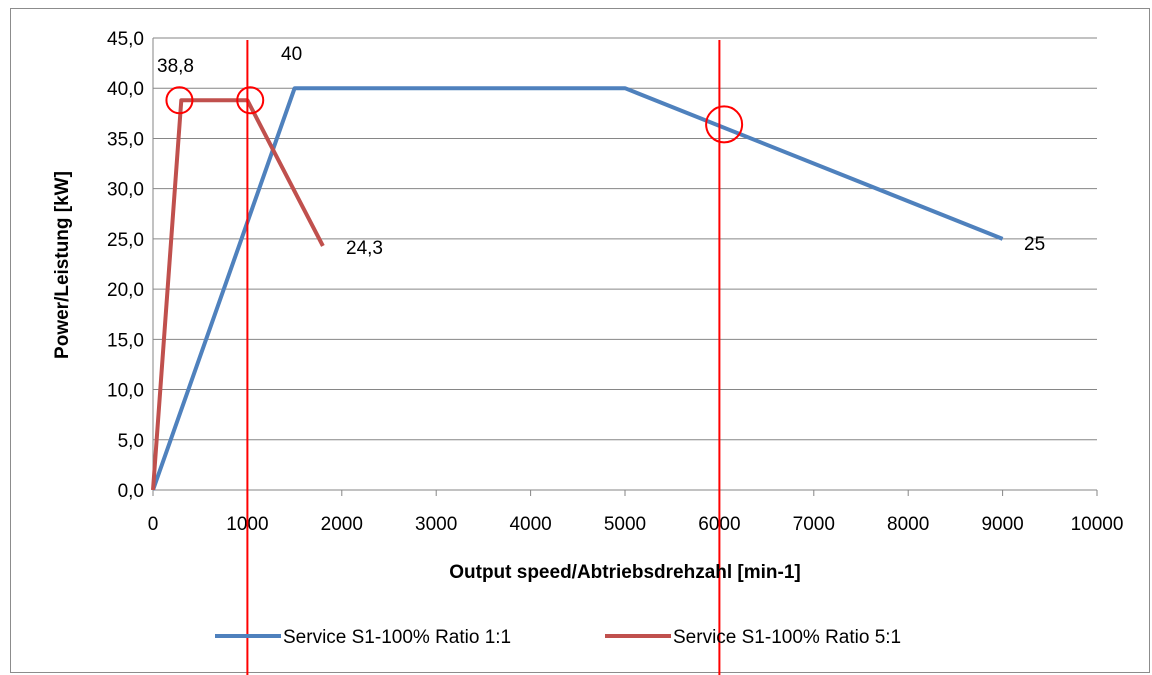 Image resolution: width=1152 pixels, height=675 pixels. What do you see at coordinates (62, 265) in the screenshot?
I see `y-axis-title: Power/Leistung [kW]` at bounding box center [62, 265].